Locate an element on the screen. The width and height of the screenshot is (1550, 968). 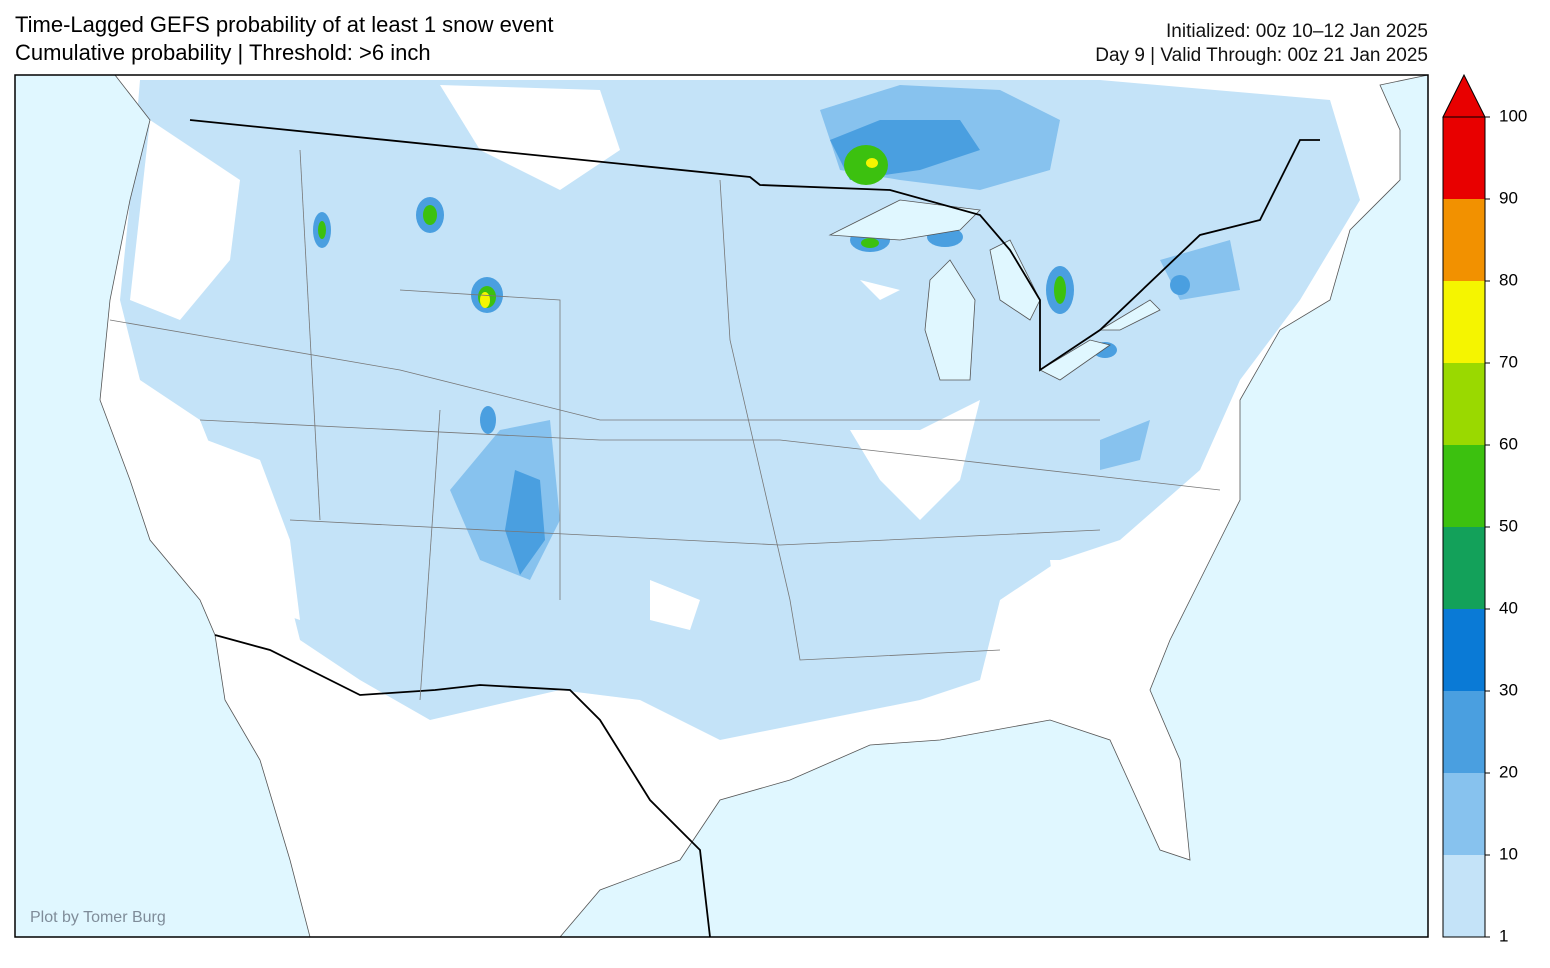
colorbar-label: 80 is located at coordinates (1508, 279).